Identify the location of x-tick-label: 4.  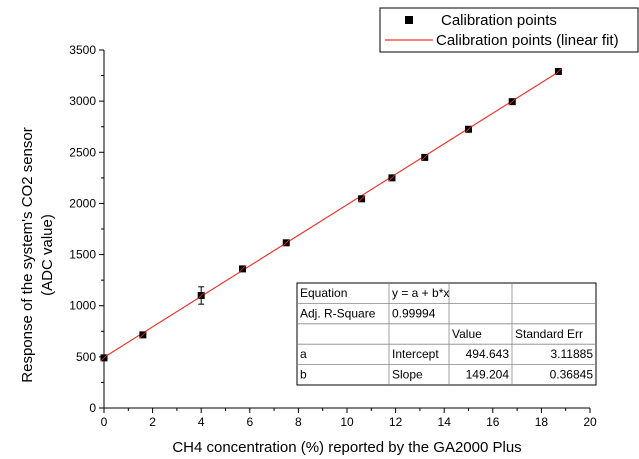
(201, 422).